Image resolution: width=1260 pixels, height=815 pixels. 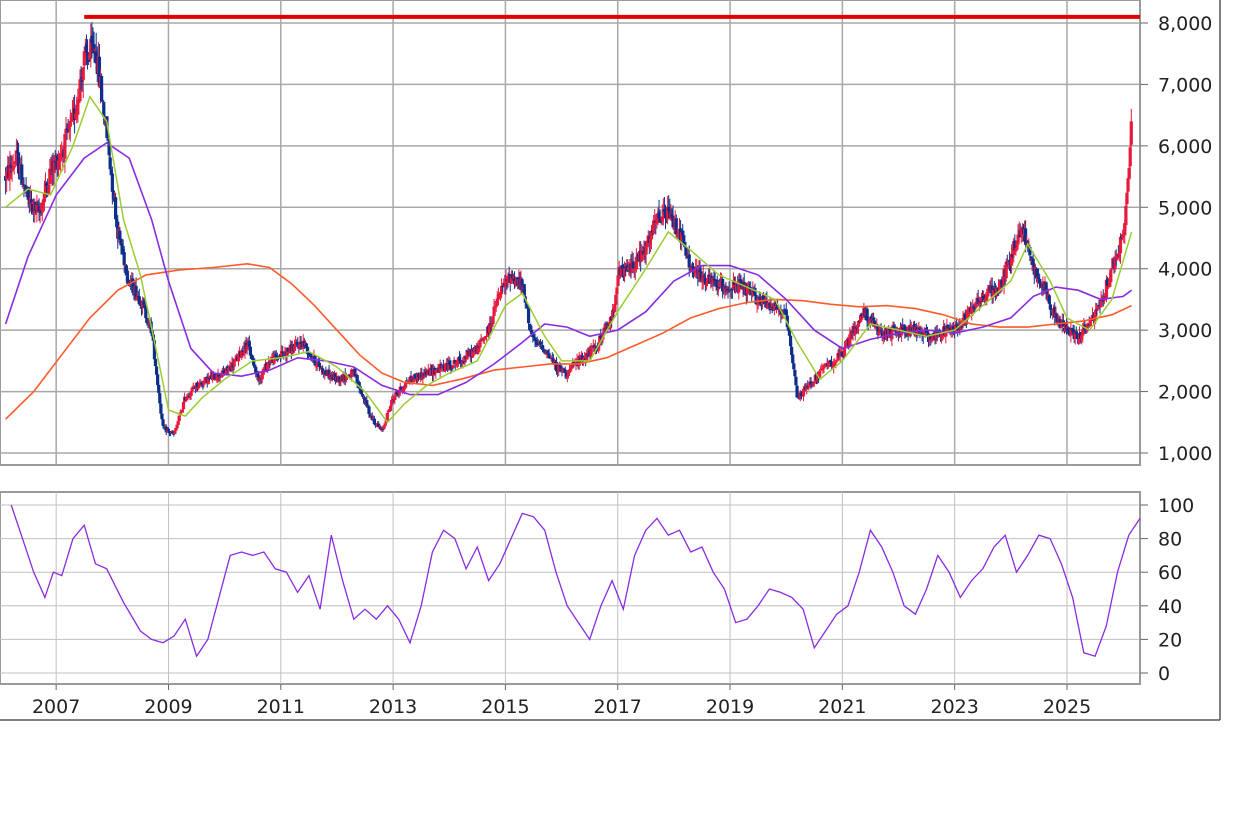 What do you see at coordinates (1067, 707) in the screenshot?
I see `x-tick-label: 2025` at bounding box center [1067, 707].